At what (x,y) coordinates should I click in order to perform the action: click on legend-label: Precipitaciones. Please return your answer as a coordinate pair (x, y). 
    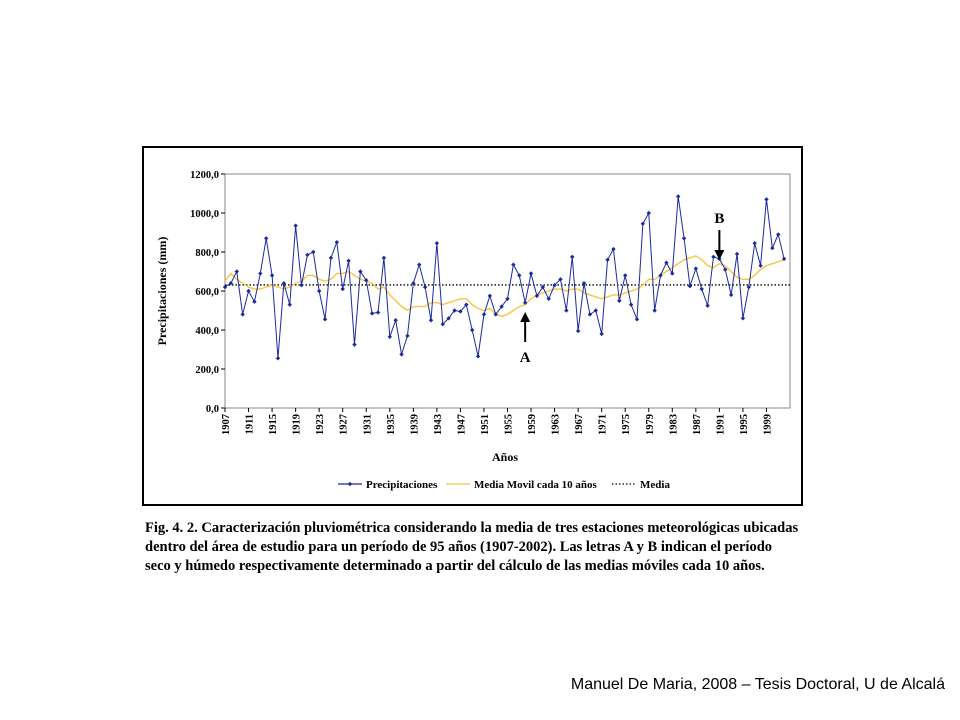
    Looking at the image, I should click on (402, 485).